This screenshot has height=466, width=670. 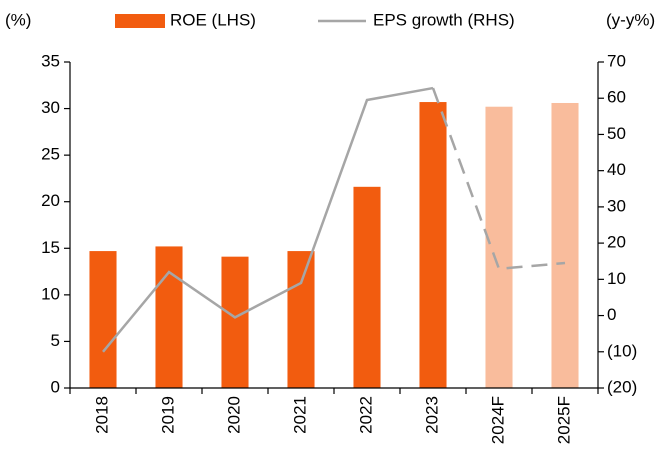 I want to click on legend-label: ROE (LHS), so click(x=213, y=19).